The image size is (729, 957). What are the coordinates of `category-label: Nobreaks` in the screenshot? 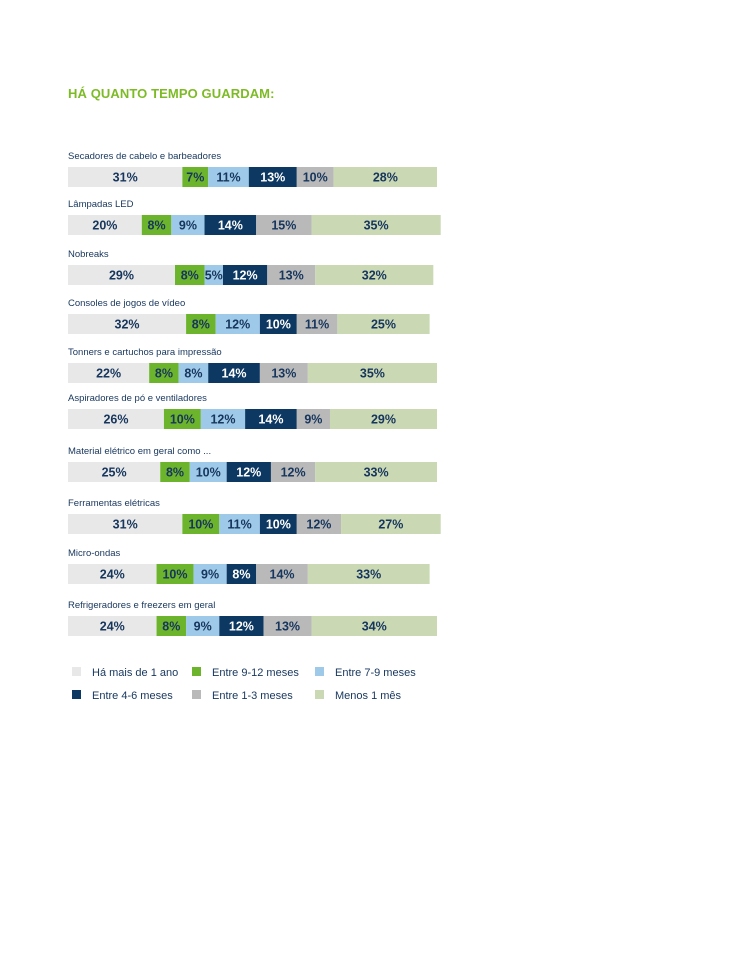 It's located at (88, 254).